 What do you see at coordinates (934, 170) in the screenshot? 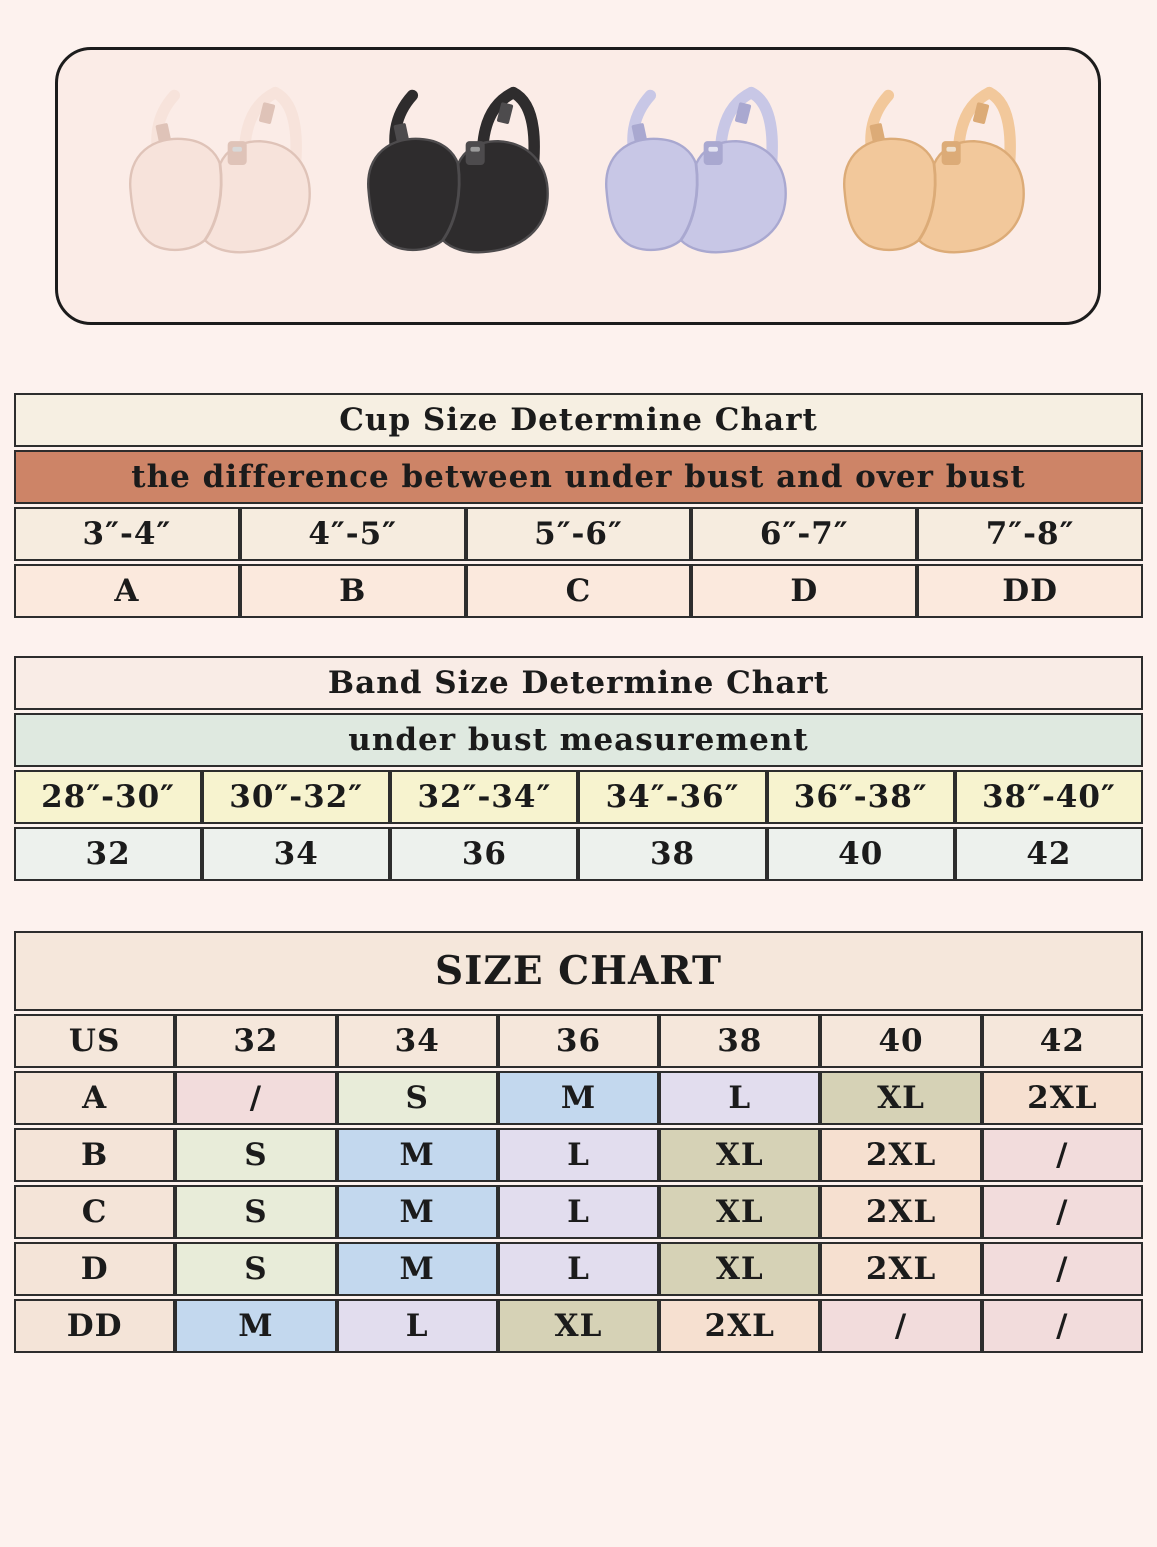
I see `nude-bra-image` at bounding box center [934, 170].